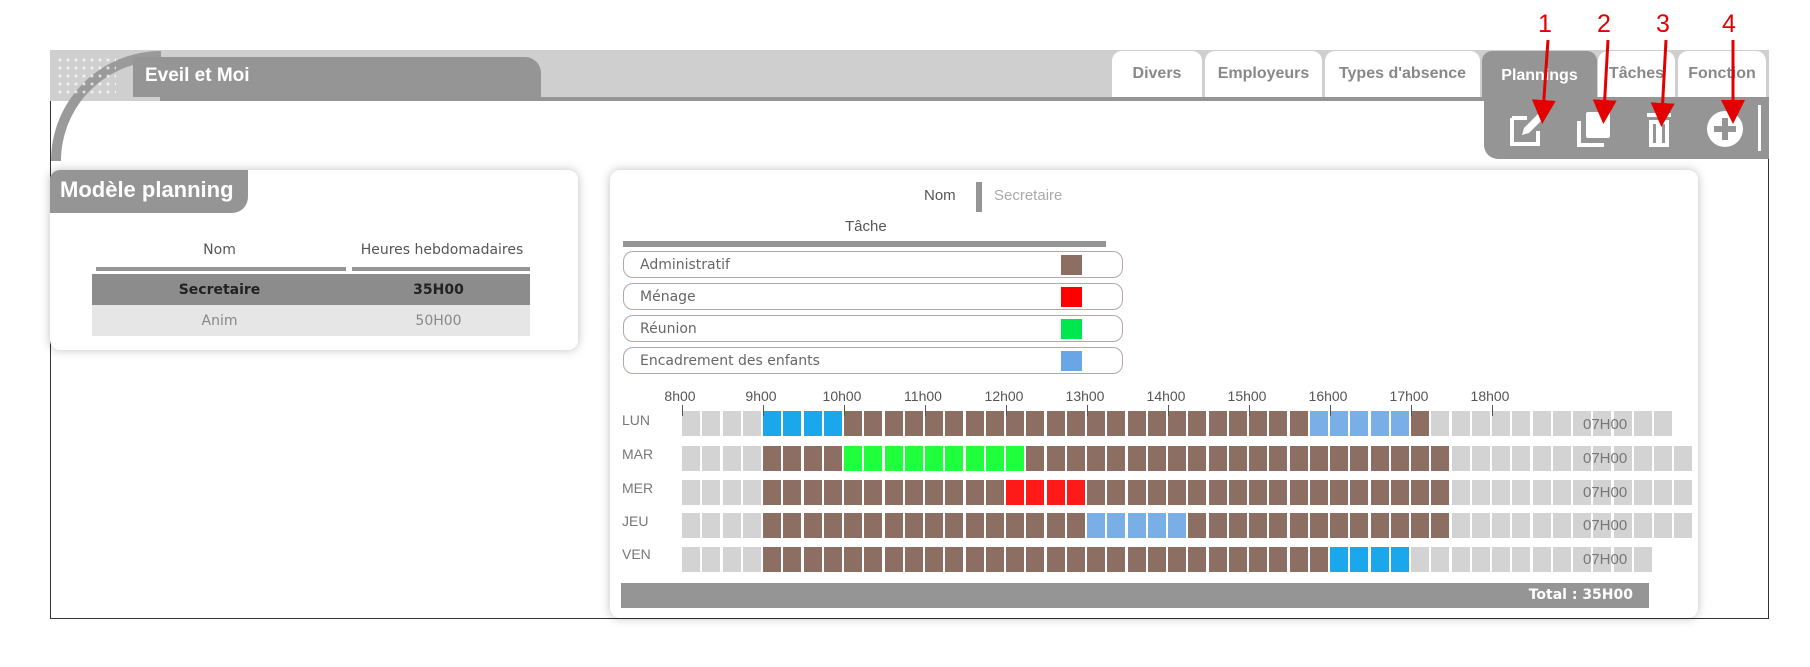 The width and height of the screenshot is (1810, 667). Describe the element at coordinates (1263, 74) in the screenshot. I see `tab-employeurs: Employeurs` at that location.